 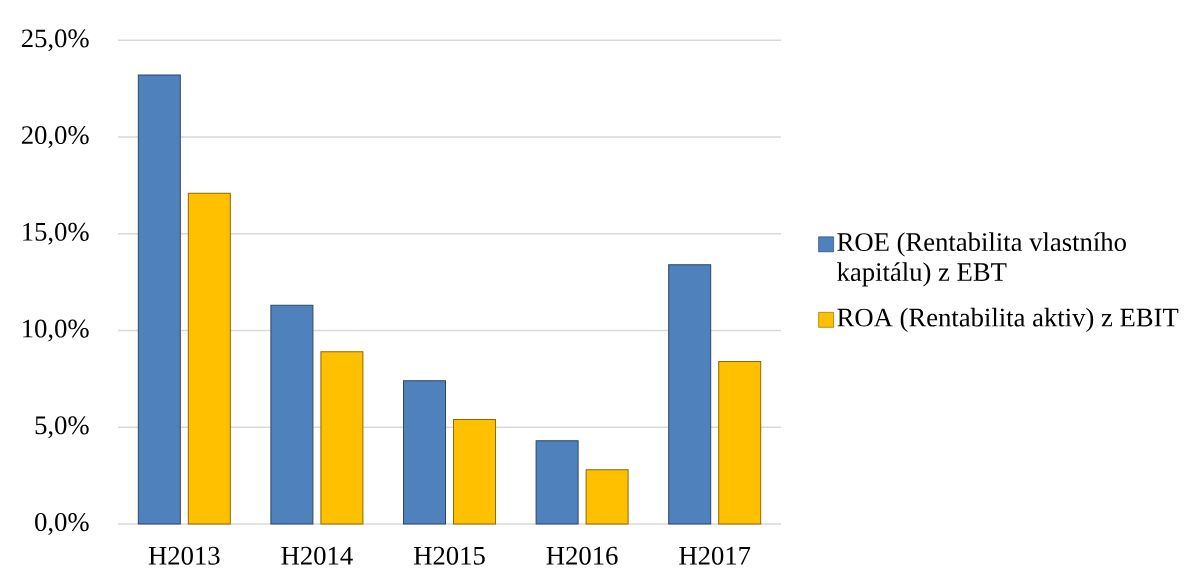 I want to click on x-tick-label: H2015, so click(x=449, y=555).